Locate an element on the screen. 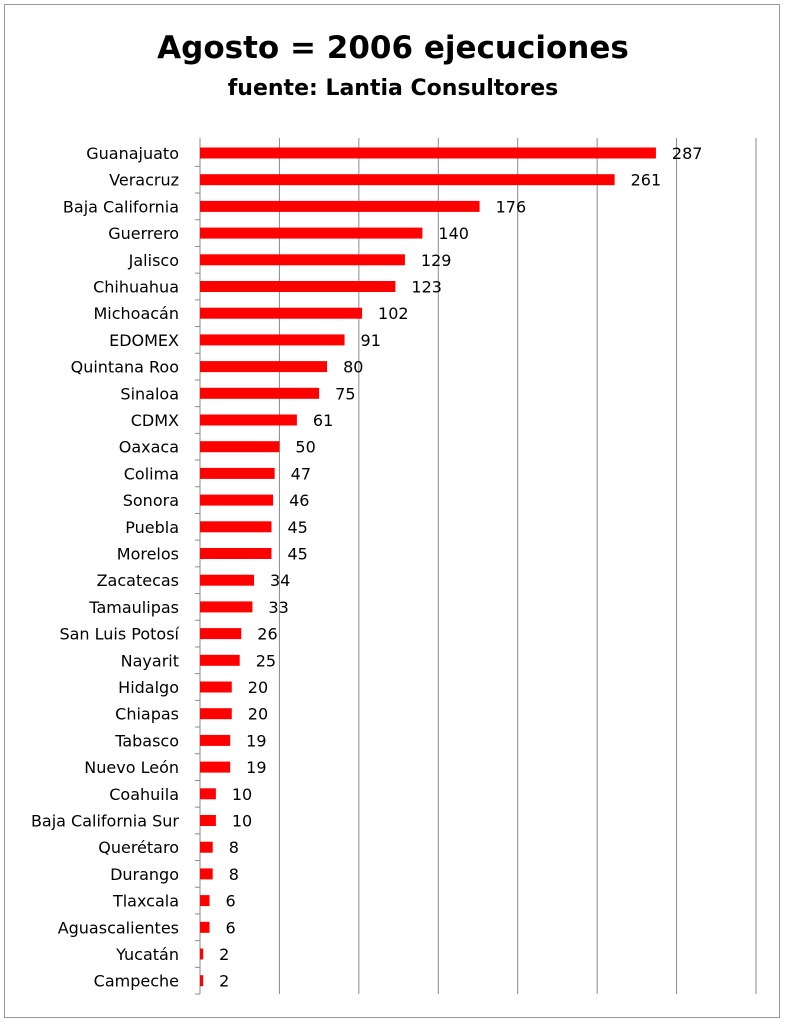 Image resolution: width=786 pixels, height=1024 pixels. category-label: EDOMEX is located at coordinates (144, 340).